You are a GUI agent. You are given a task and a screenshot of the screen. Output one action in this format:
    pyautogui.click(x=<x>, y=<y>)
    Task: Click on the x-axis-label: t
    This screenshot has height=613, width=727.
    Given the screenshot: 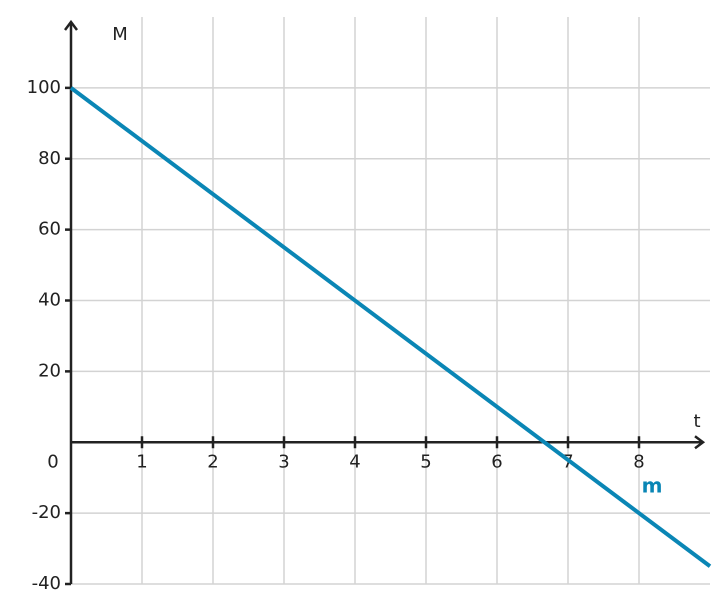 What is the action you would take?
    pyautogui.click(x=696, y=421)
    